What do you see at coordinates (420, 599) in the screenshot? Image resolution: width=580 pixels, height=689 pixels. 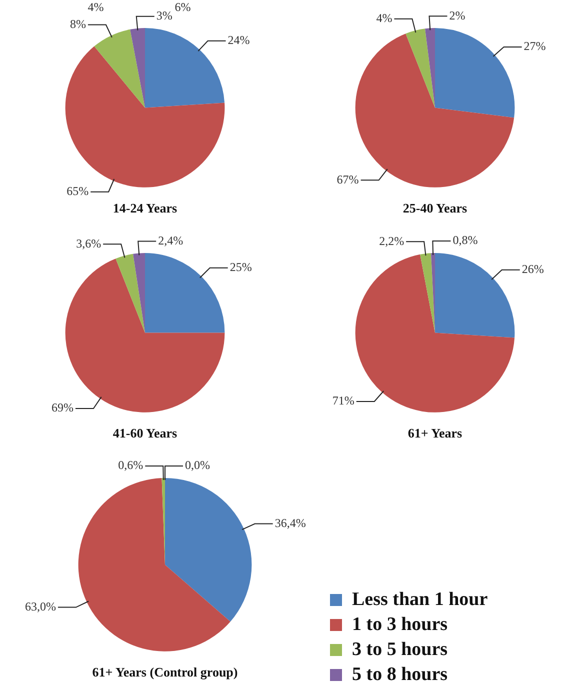 I see `legend-label: Less than 1 hour` at bounding box center [420, 599].